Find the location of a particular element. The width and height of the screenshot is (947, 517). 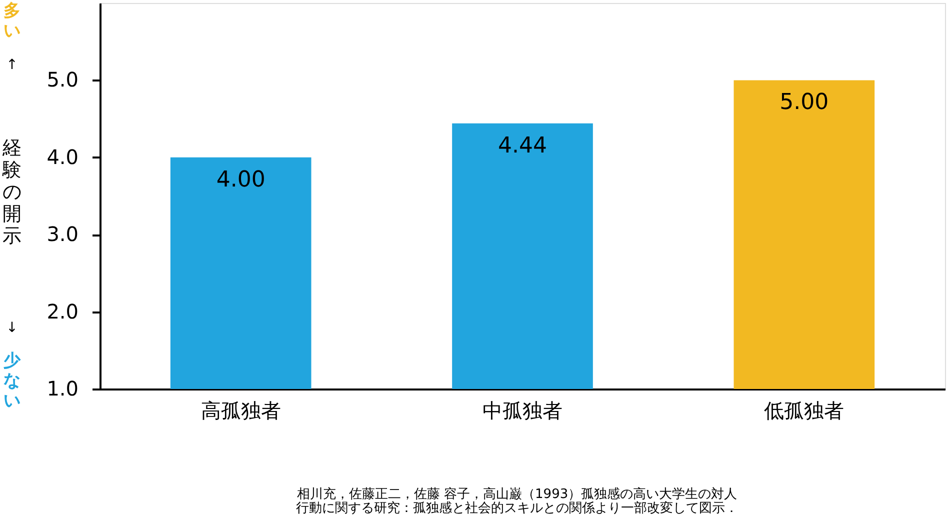

data-label: 4.44 is located at coordinates (522, 145).